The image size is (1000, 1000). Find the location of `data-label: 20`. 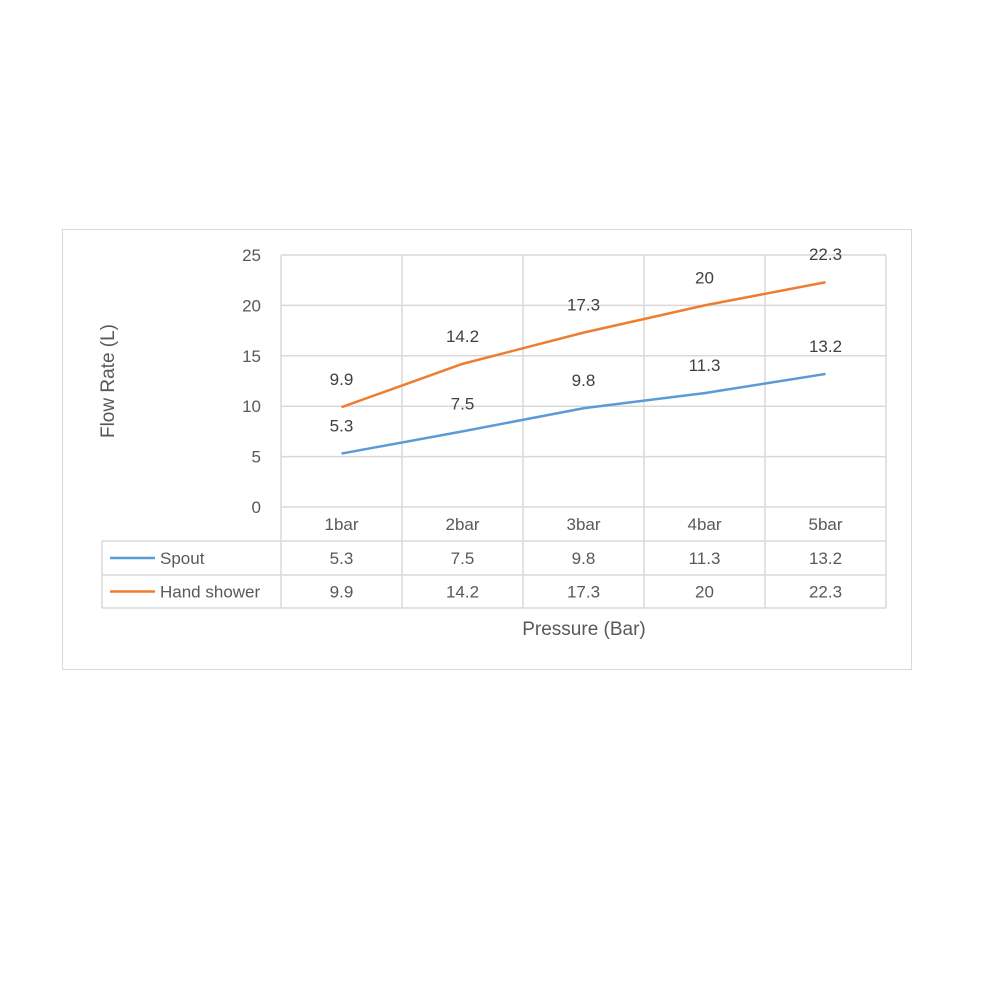

data-label: 20 is located at coordinates (704, 277).